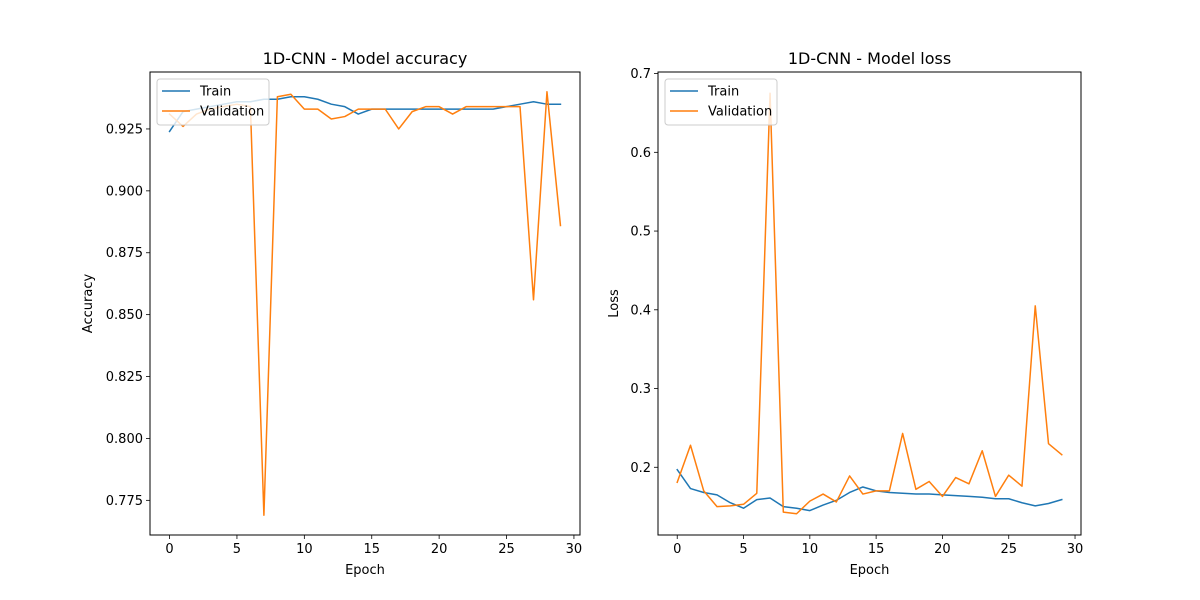 The height and width of the screenshot is (600, 1200). I want to click on y-tick-label: 0.4, so click(640, 310).